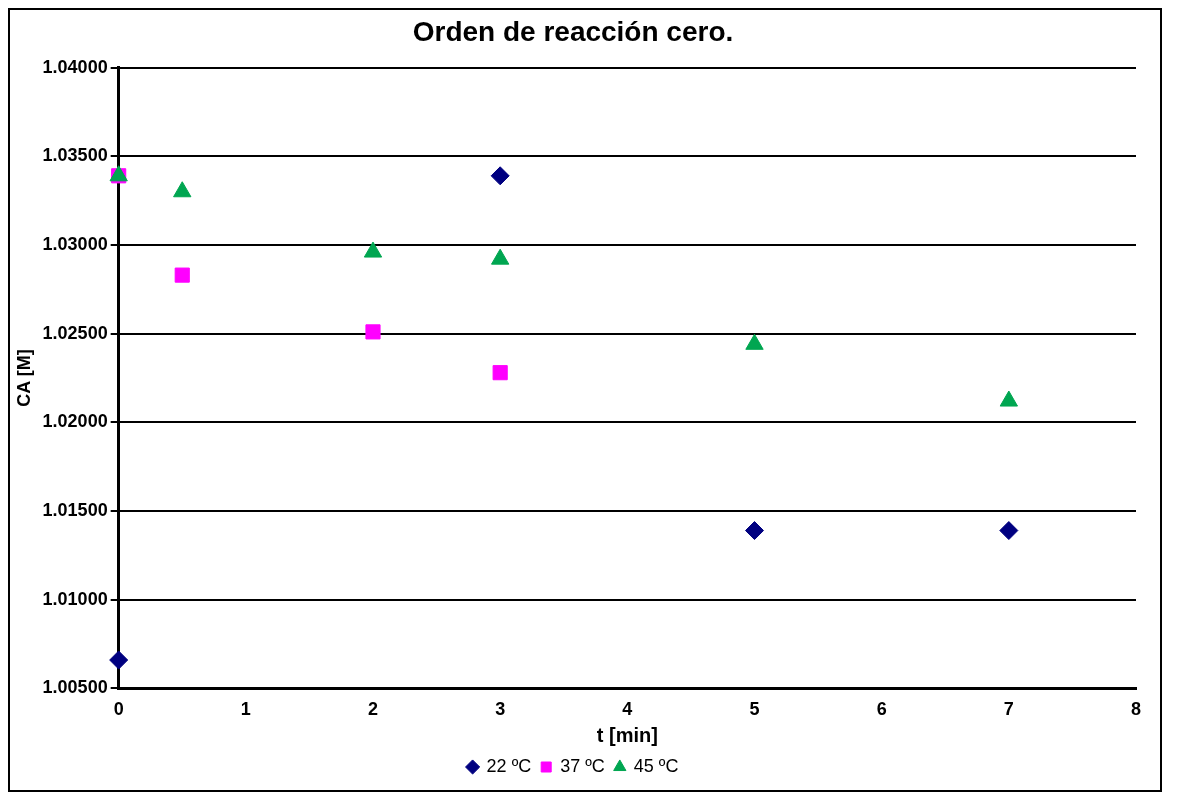 The height and width of the screenshot is (803, 1177). Describe the element at coordinates (627, 709) in the screenshot. I see `x-tick-label: 4` at that location.